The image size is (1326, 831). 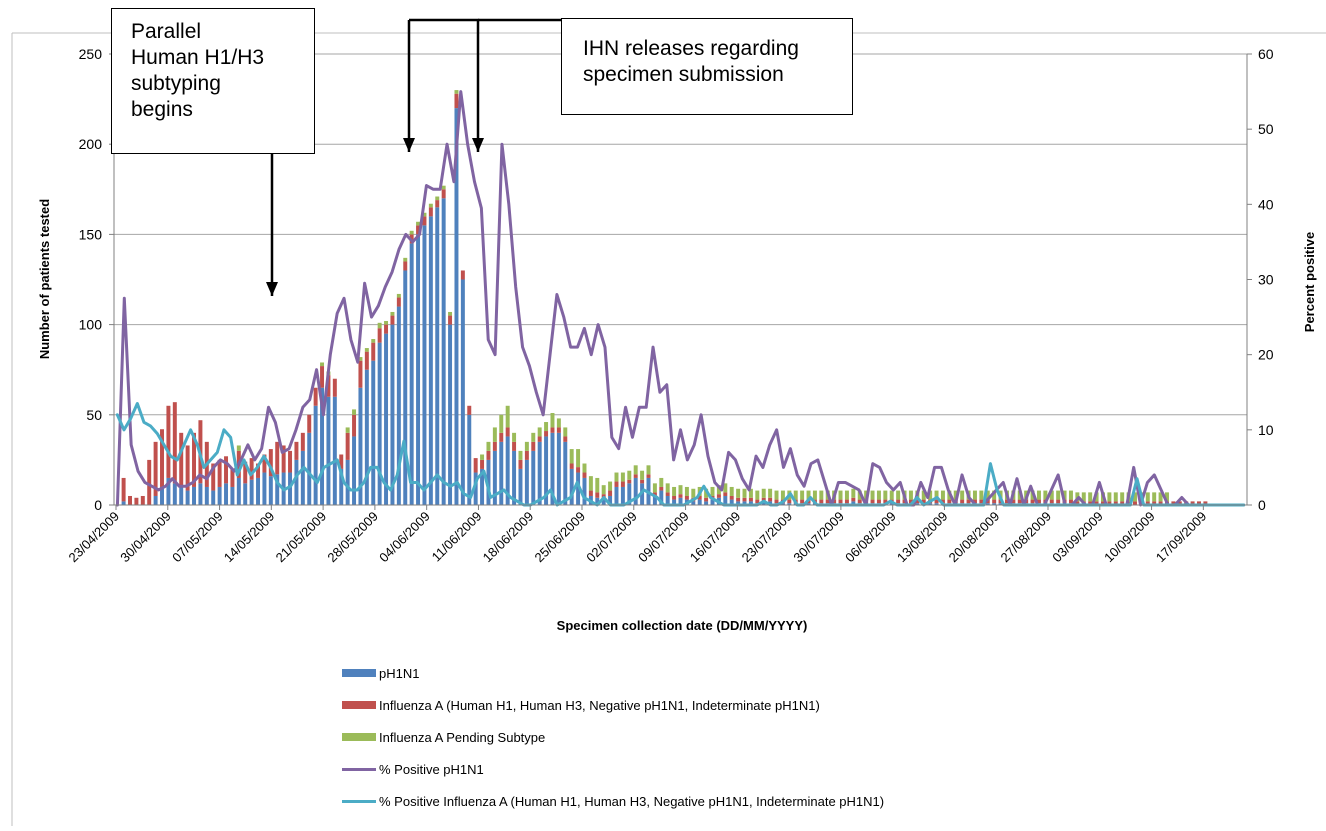 I want to click on right-tick-label: 20, so click(x=1266, y=355).